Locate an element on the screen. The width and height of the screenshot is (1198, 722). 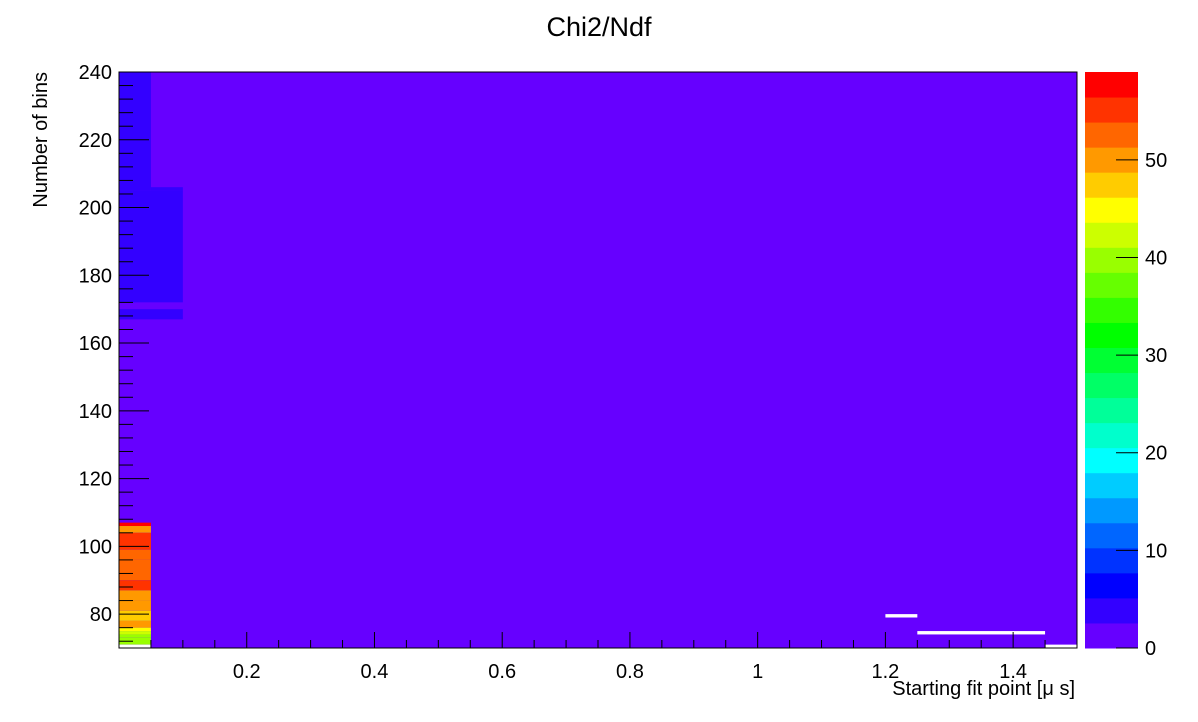
y-tick-label: 160 is located at coordinates (95, 344).